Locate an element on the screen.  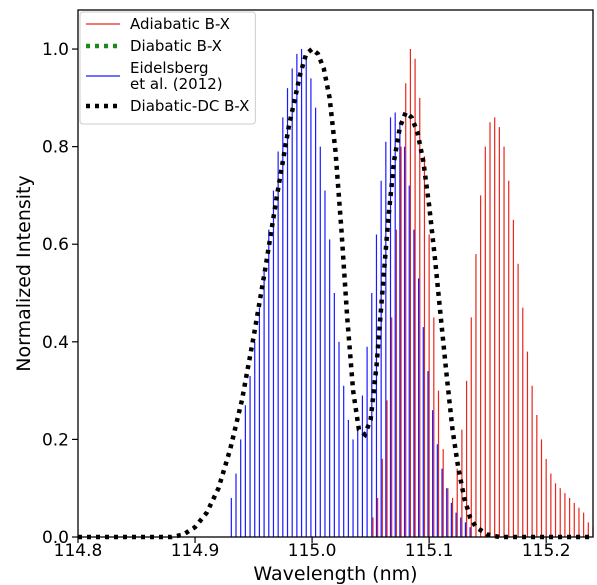
y-tick-label: 0.8 is located at coordinates (55, 148).